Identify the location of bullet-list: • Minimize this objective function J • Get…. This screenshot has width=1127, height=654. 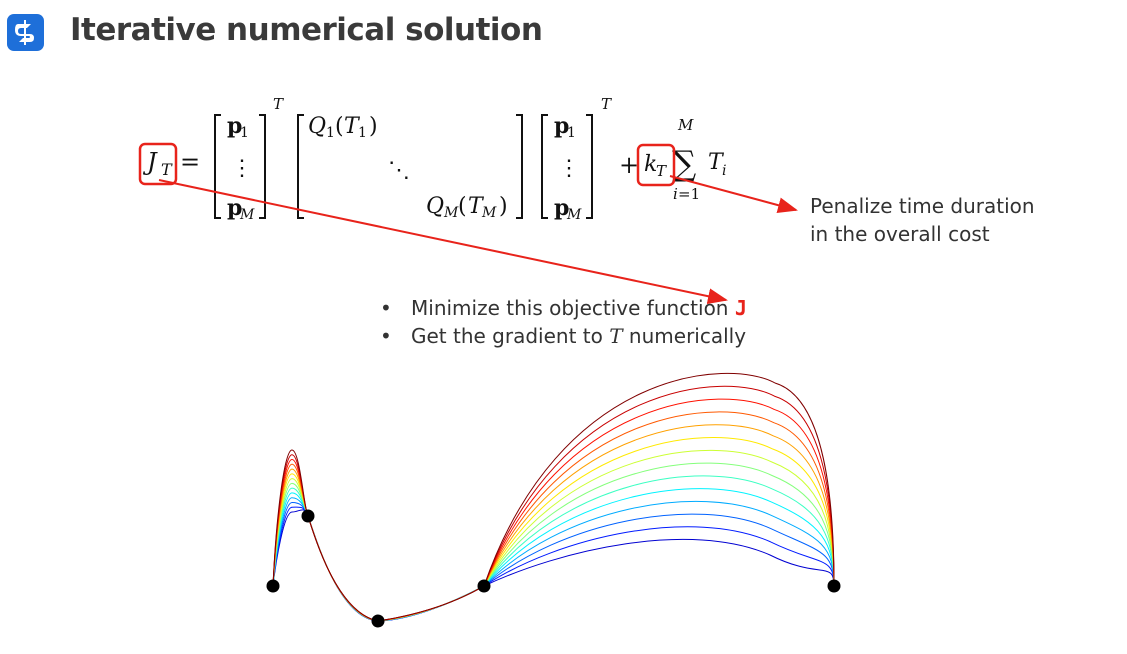
(563, 322).